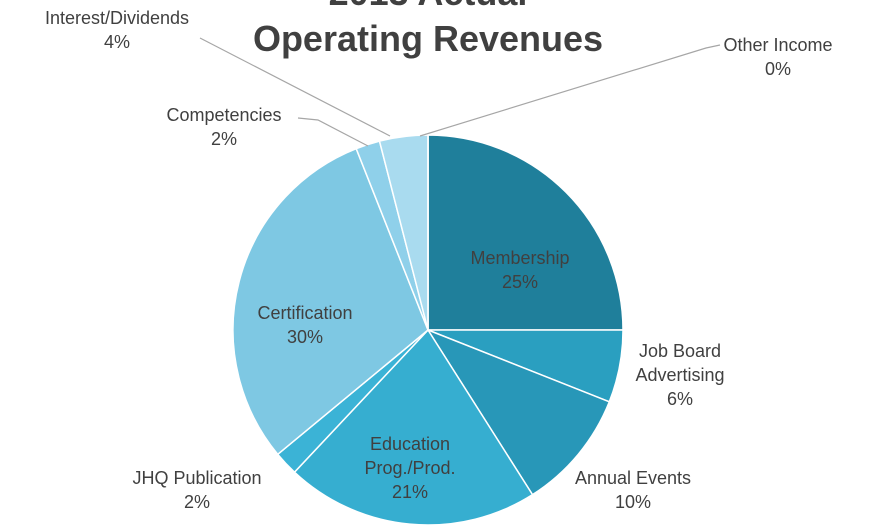  Describe the element at coordinates (520, 282) in the screenshot. I see `value-label: 25%` at that location.